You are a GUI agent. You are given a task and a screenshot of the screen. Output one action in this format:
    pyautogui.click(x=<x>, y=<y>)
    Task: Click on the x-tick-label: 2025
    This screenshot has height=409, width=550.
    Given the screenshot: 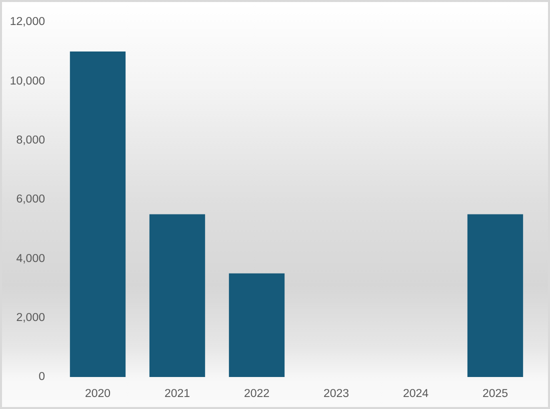 What is the action you would take?
    pyautogui.click(x=495, y=394)
    